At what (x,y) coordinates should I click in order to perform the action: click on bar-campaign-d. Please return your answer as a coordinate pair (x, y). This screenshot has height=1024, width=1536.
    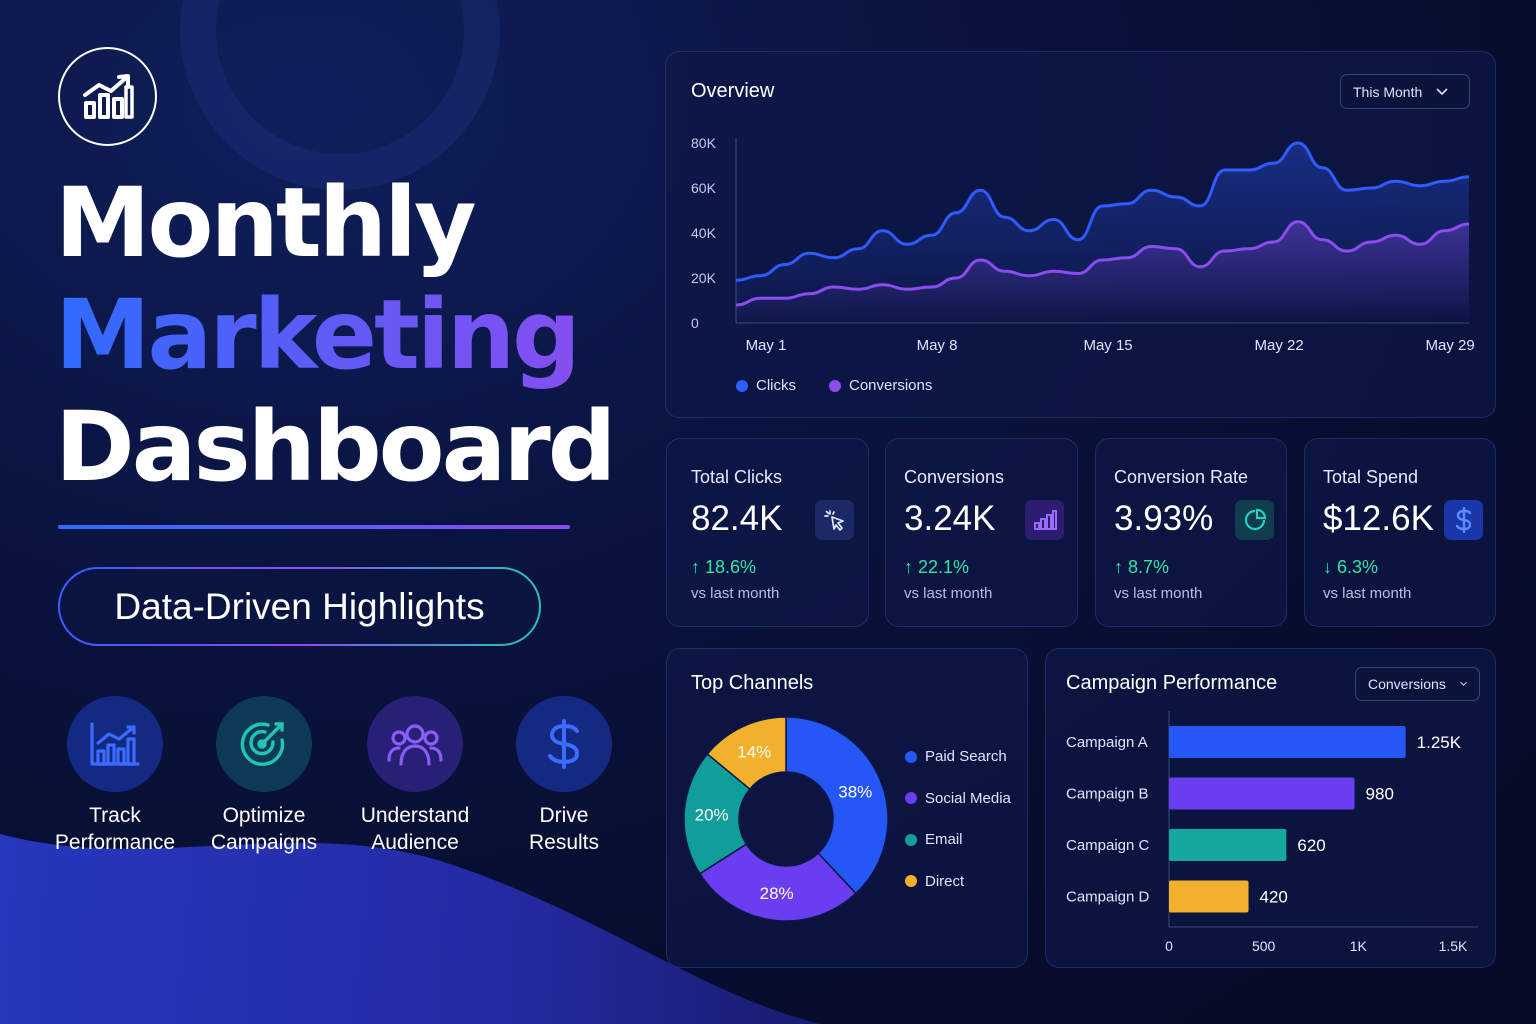
    Looking at the image, I should click on (1209, 896).